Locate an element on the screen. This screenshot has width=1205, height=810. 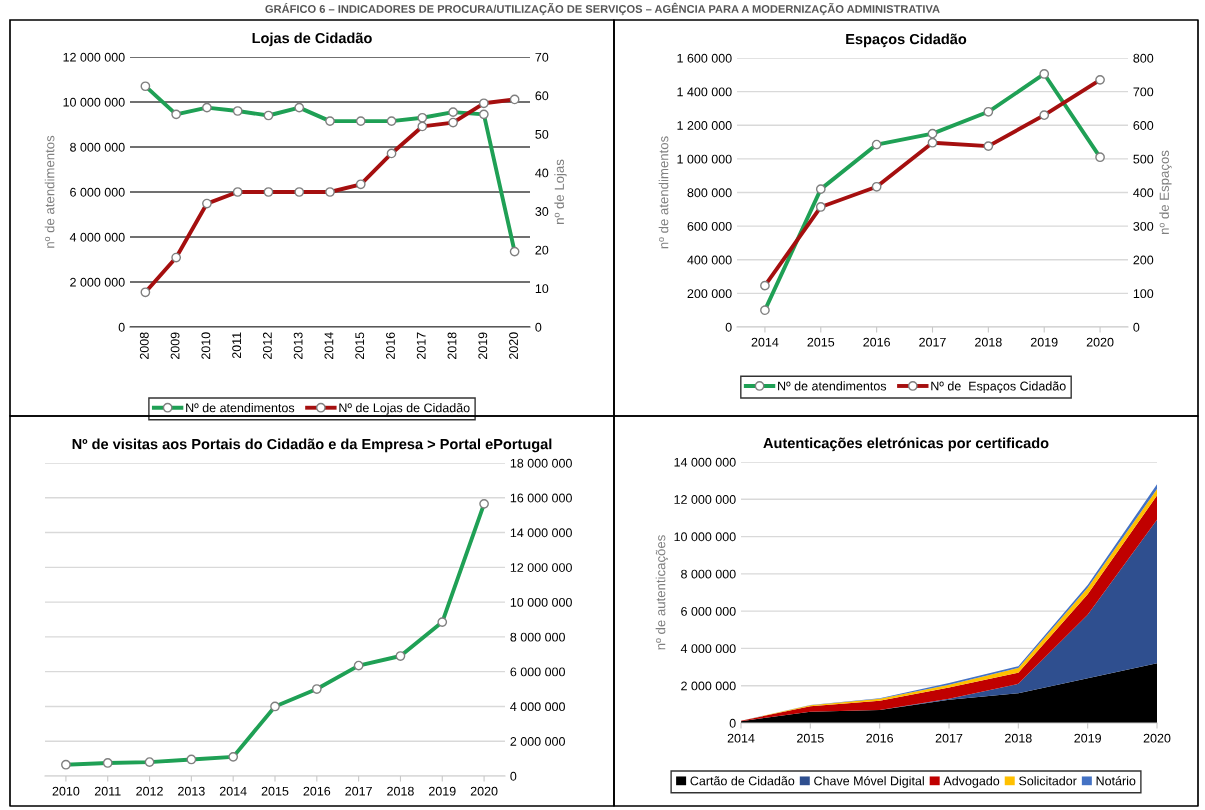
y2-tick-label: 20 is located at coordinates (542, 250).